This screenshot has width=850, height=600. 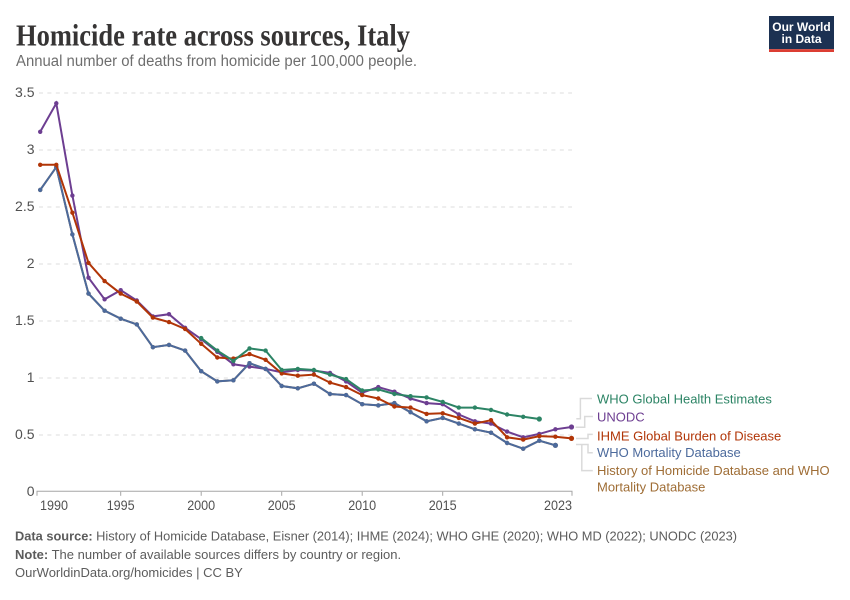 What do you see at coordinates (31, 491) in the screenshot?
I see `svg-text: 0` at bounding box center [31, 491].